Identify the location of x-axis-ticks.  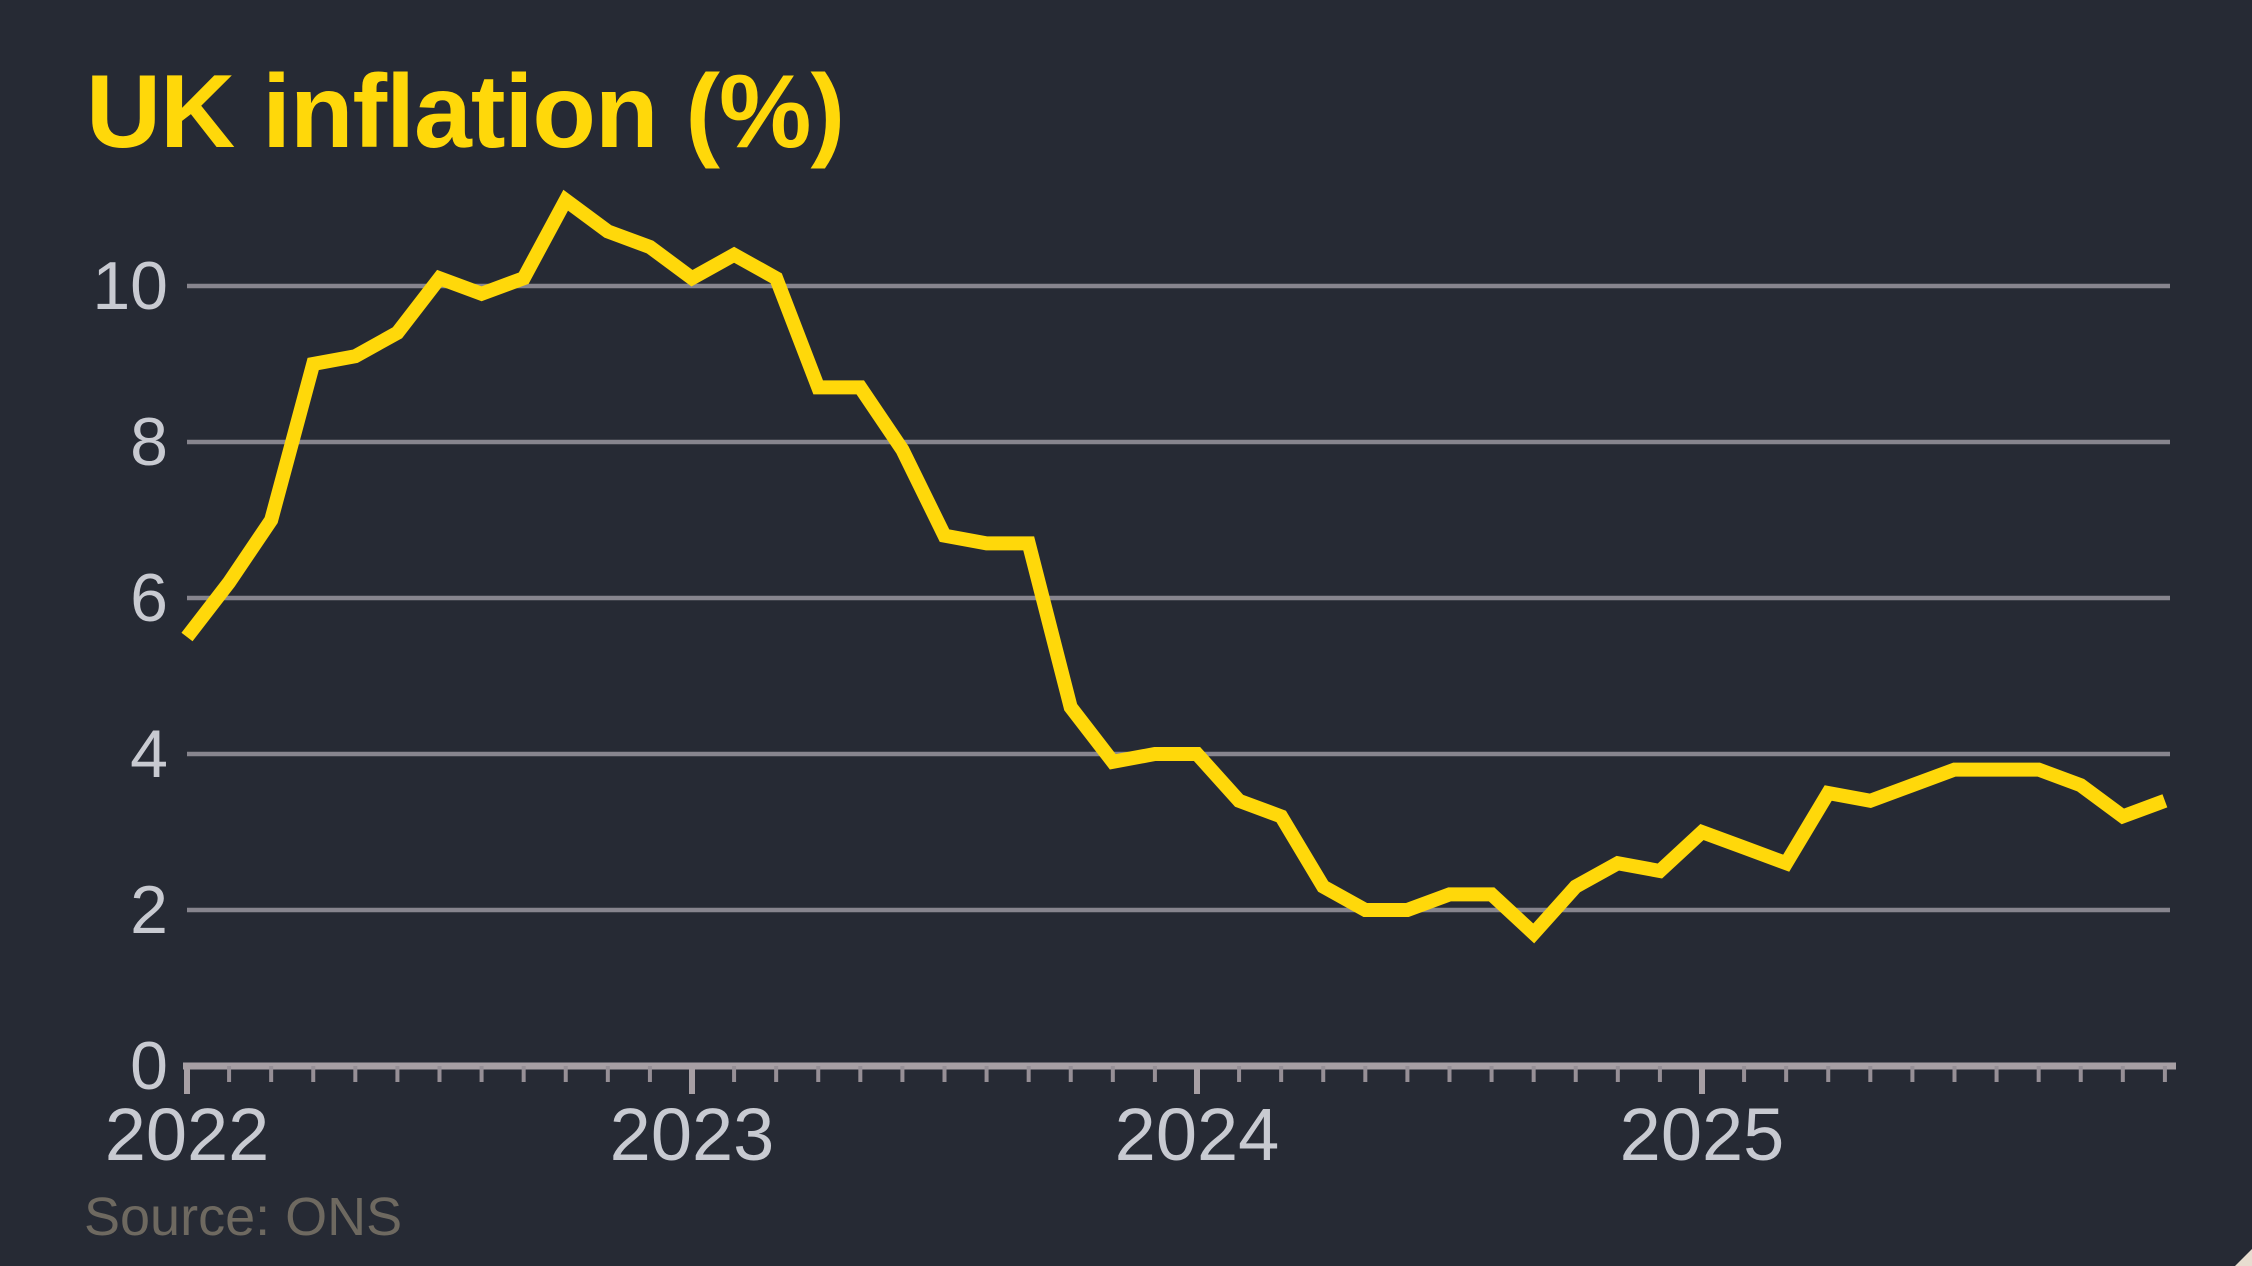
(1175, 1080).